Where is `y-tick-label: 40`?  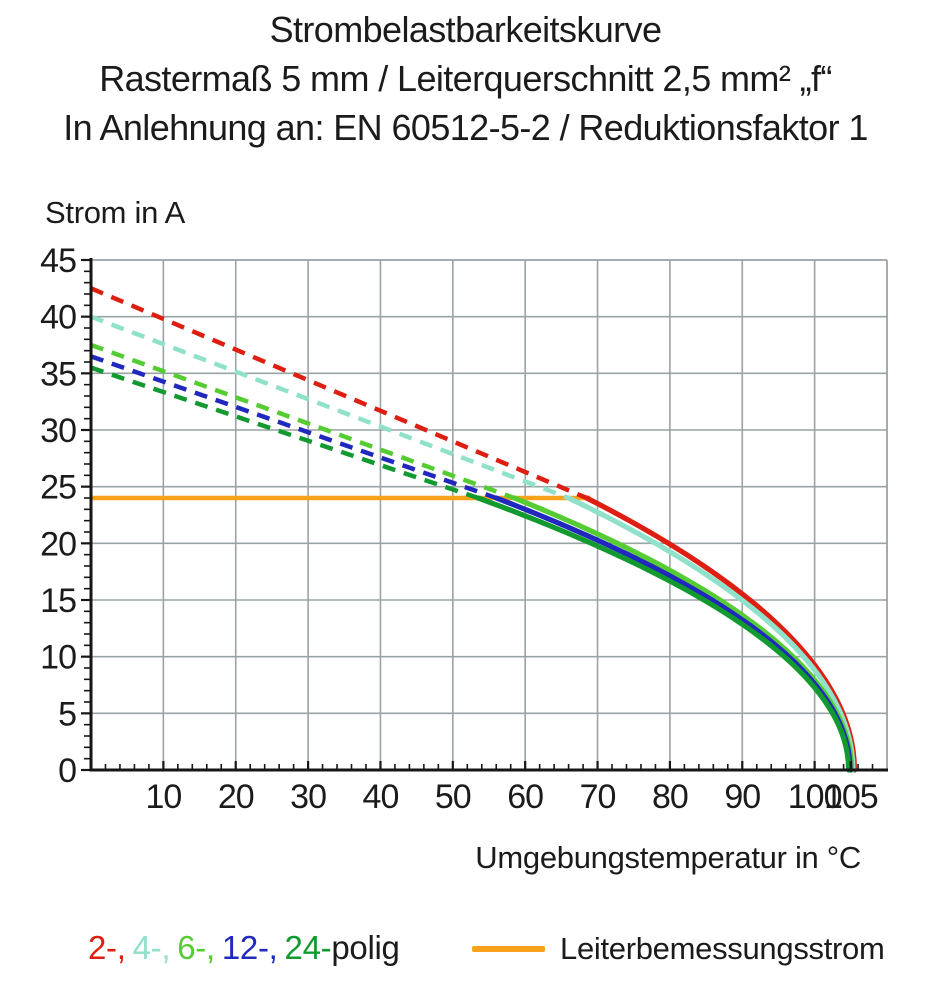
y-tick-label: 40 is located at coordinates (58, 318).